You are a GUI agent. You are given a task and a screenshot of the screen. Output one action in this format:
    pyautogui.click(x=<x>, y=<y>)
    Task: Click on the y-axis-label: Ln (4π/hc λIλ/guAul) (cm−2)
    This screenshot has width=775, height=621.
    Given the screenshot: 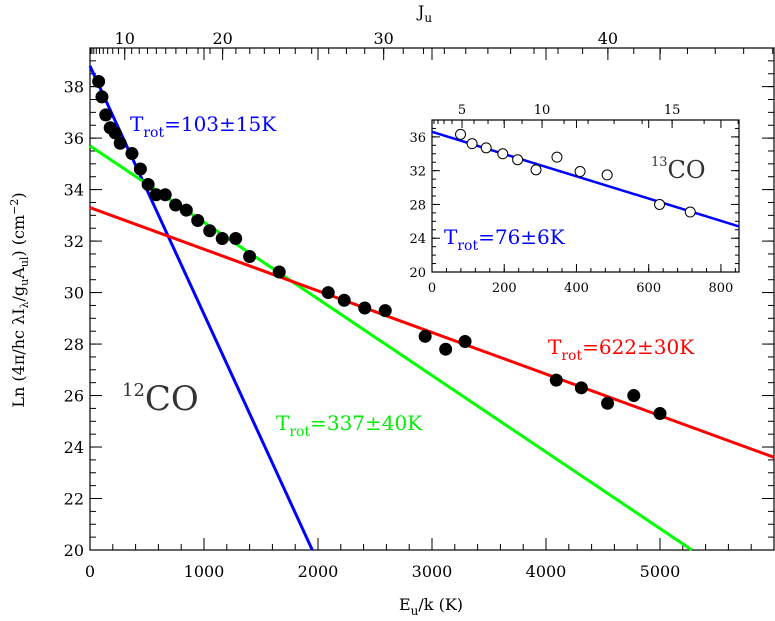 What is the action you would take?
    pyautogui.click(x=19, y=299)
    